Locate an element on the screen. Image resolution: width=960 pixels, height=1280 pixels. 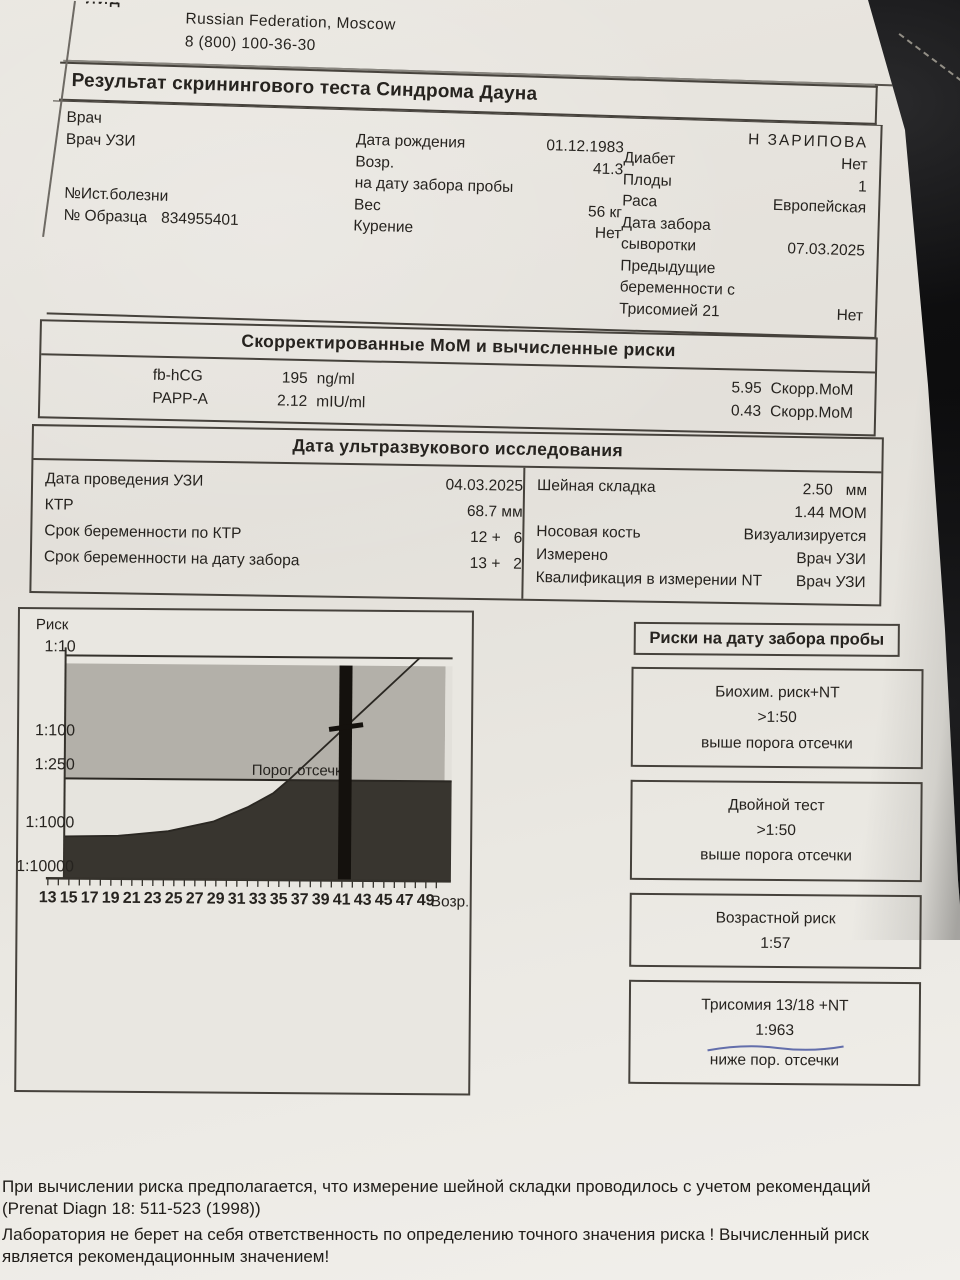
tick-label: 1:10000 is located at coordinates (46, 866).